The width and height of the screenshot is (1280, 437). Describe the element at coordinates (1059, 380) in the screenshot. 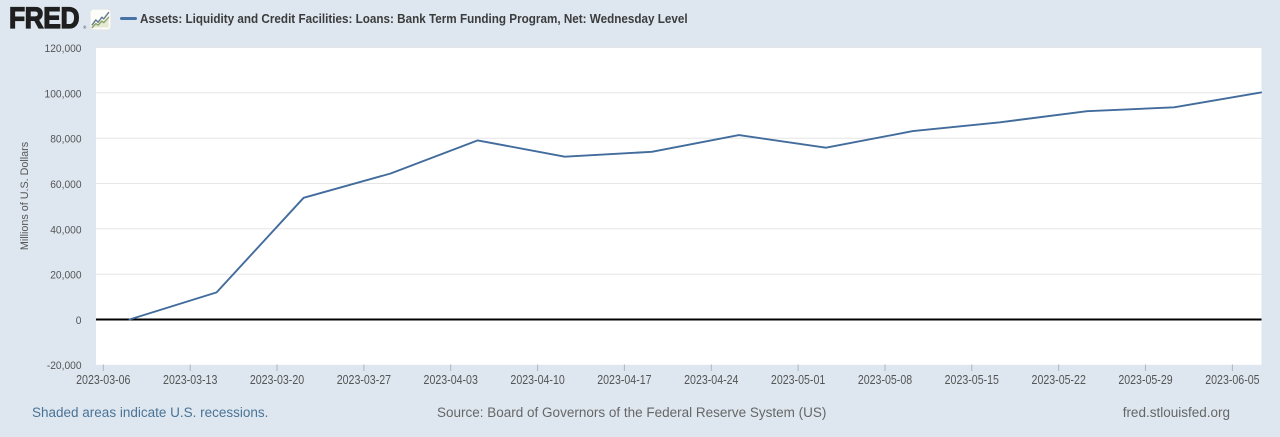

I see `svg-text: 2023-05-22` at that location.